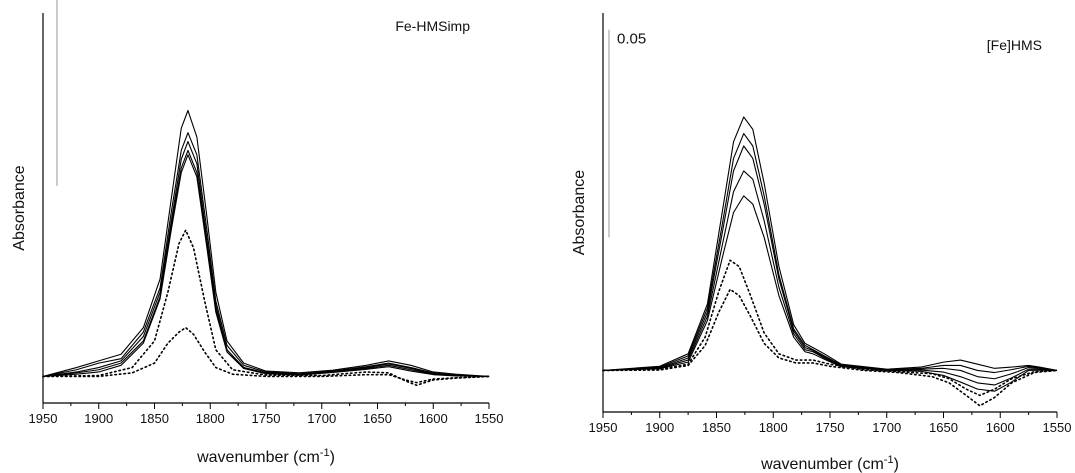 The height and width of the screenshot is (473, 1075). Describe the element at coordinates (1014, 45) in the screenshot. I see `panel-title: [Fe]HMS` at that location.